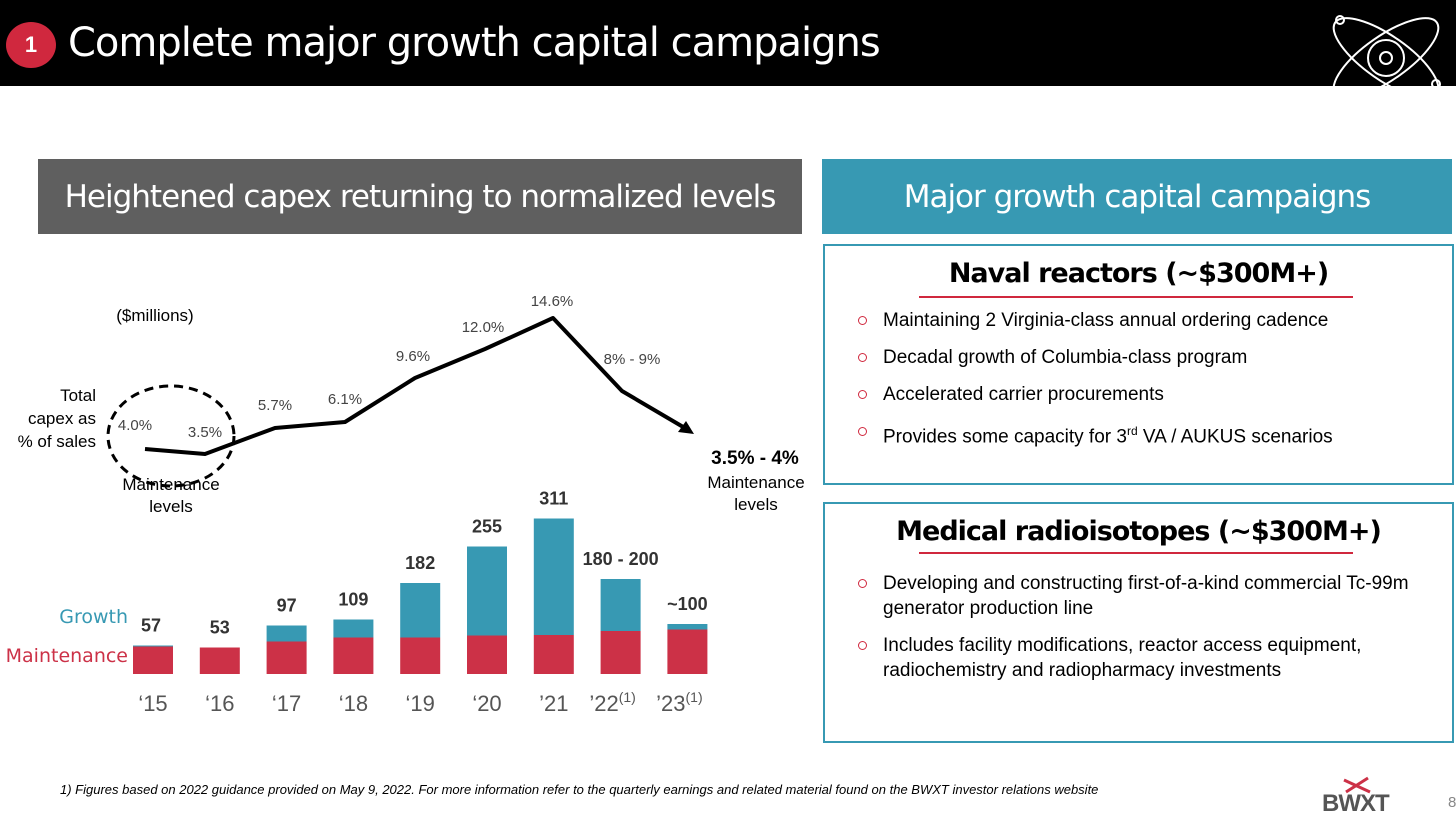  What do you see at coordinates (1357, 785) in the screenshot?
I see `logo-mark-icon` at bounding box center [1357, 785].